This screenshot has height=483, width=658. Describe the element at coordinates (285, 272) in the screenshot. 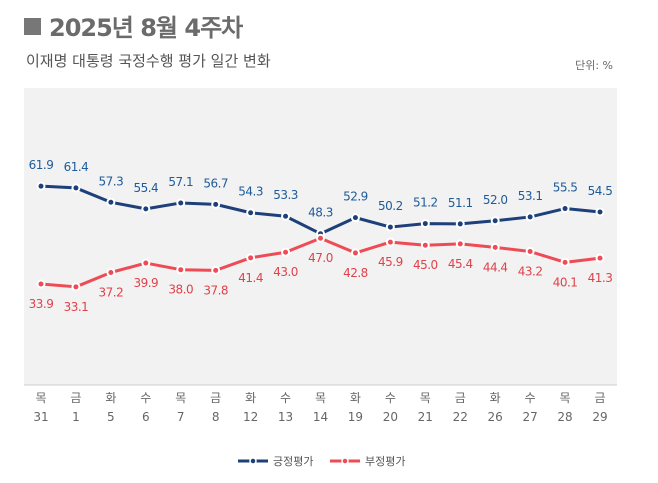

I see `data-label: 43.0` at that location.